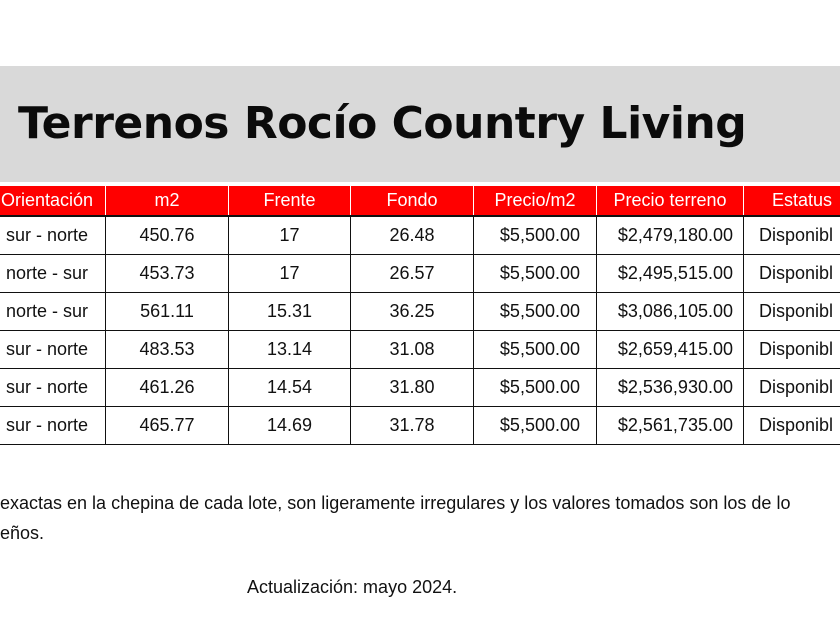  Describe the element at coordinates (167, 349) in the screenshot. I see `cell-m2: 483.53` at that location.